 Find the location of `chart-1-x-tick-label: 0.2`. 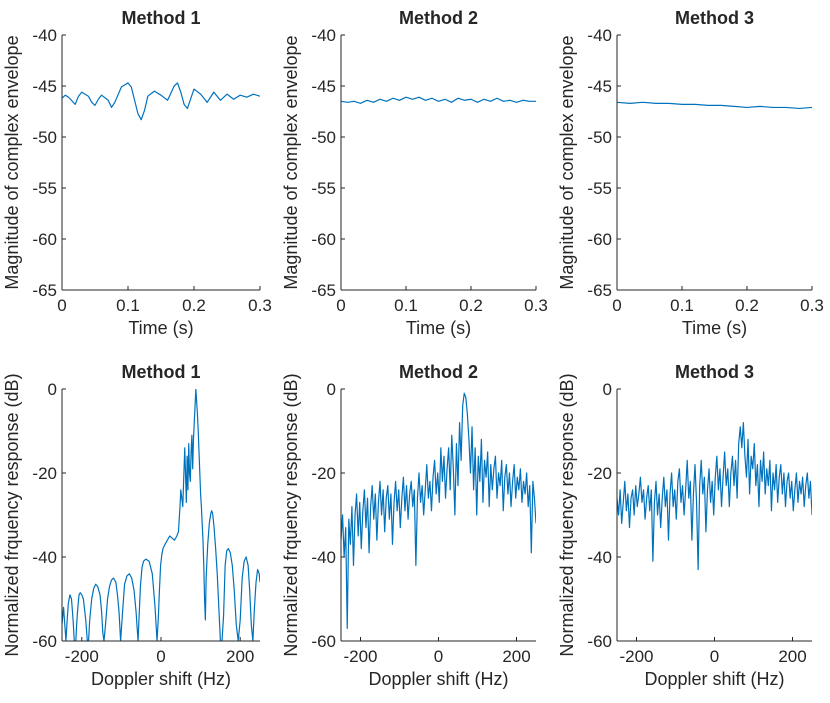

chart-1-x-tick-label: 0.2 is located at coordinates (194, 305).